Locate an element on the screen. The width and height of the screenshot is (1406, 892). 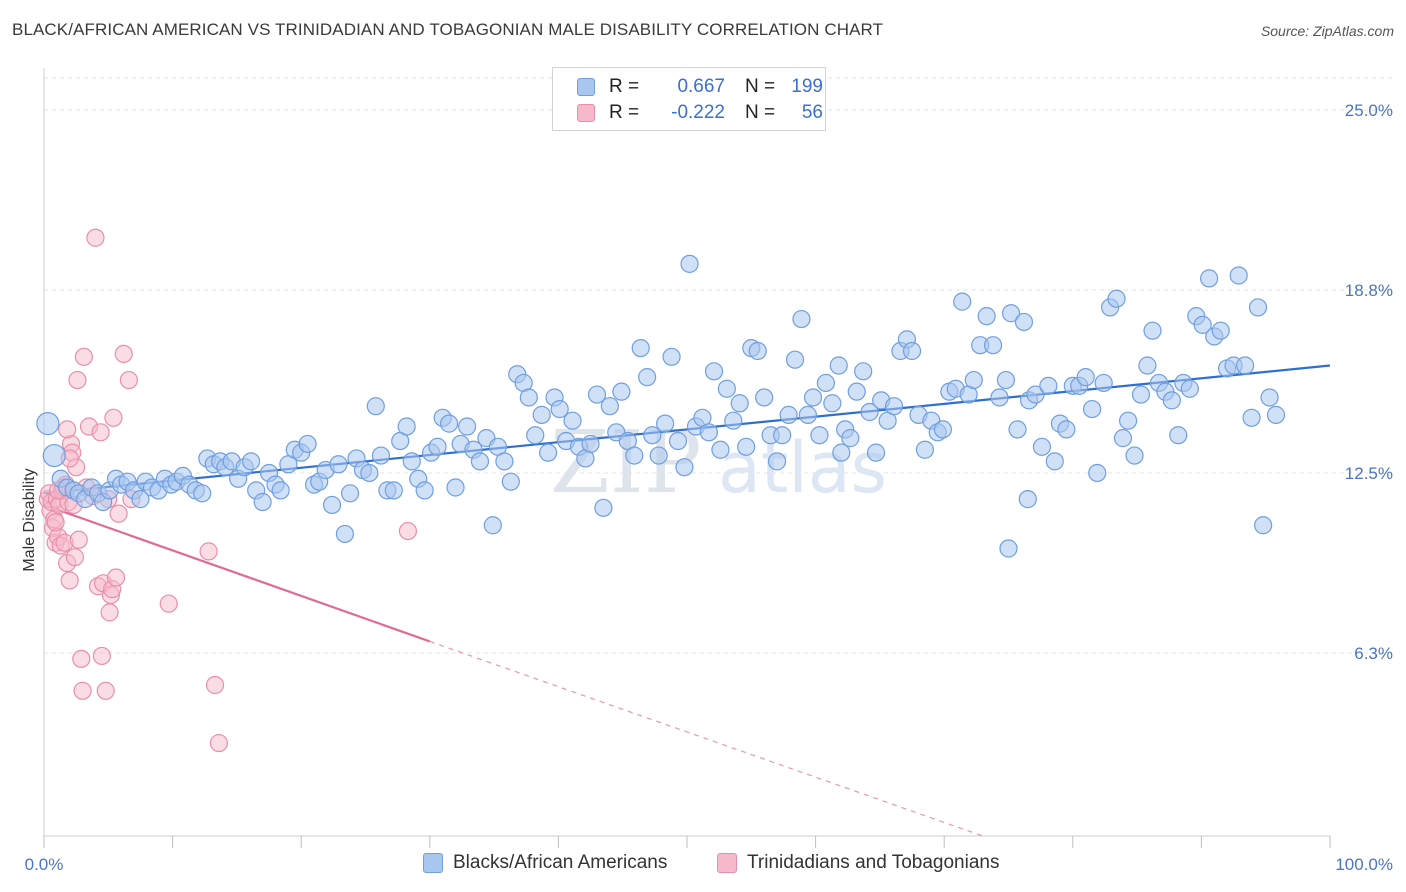
source-label: Source: ZipAtlas.com is located at coordinates (1327, 31).